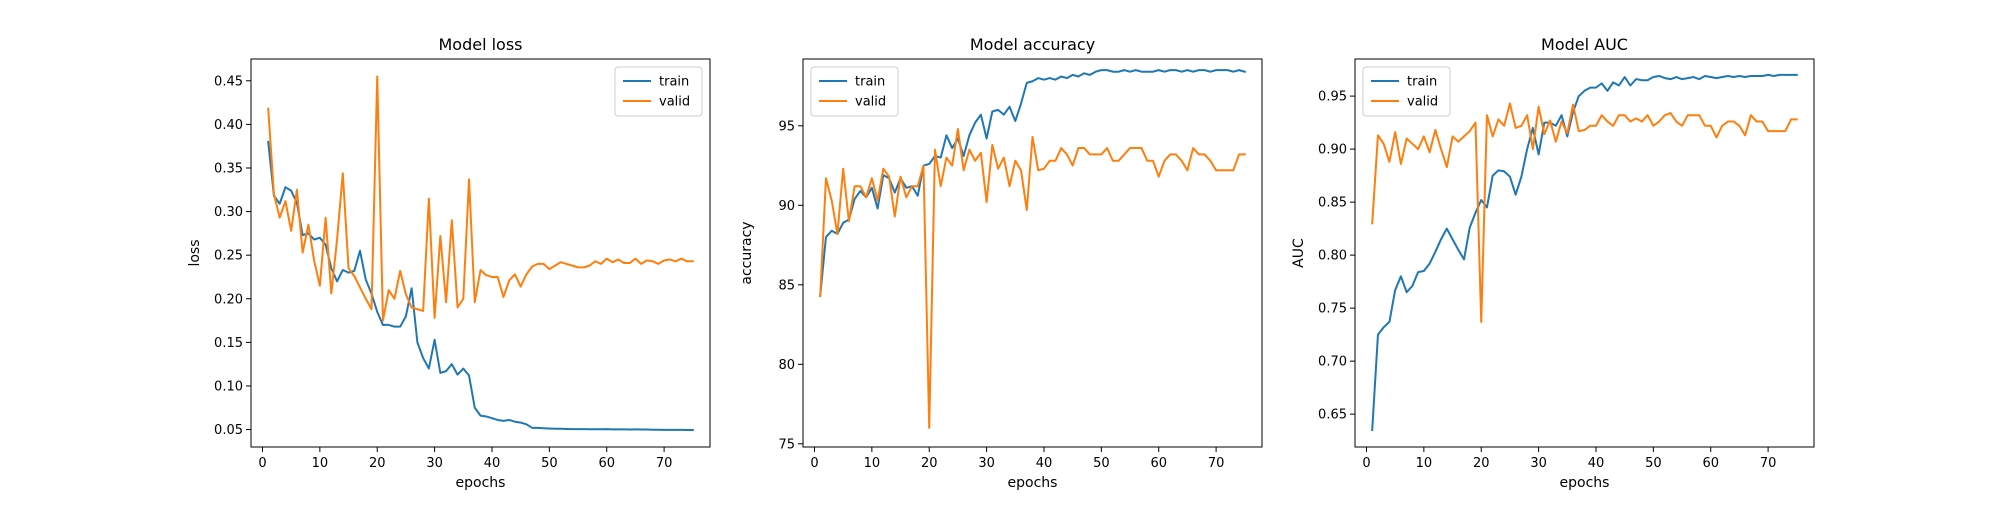 Image resolution: width=2000 pixels, height=505 pixels. What do you see at coordinates (1481, 463) in the screenshot?
I see `model-auc-x-tick-label: 20` at bounding box center [1481, 463].